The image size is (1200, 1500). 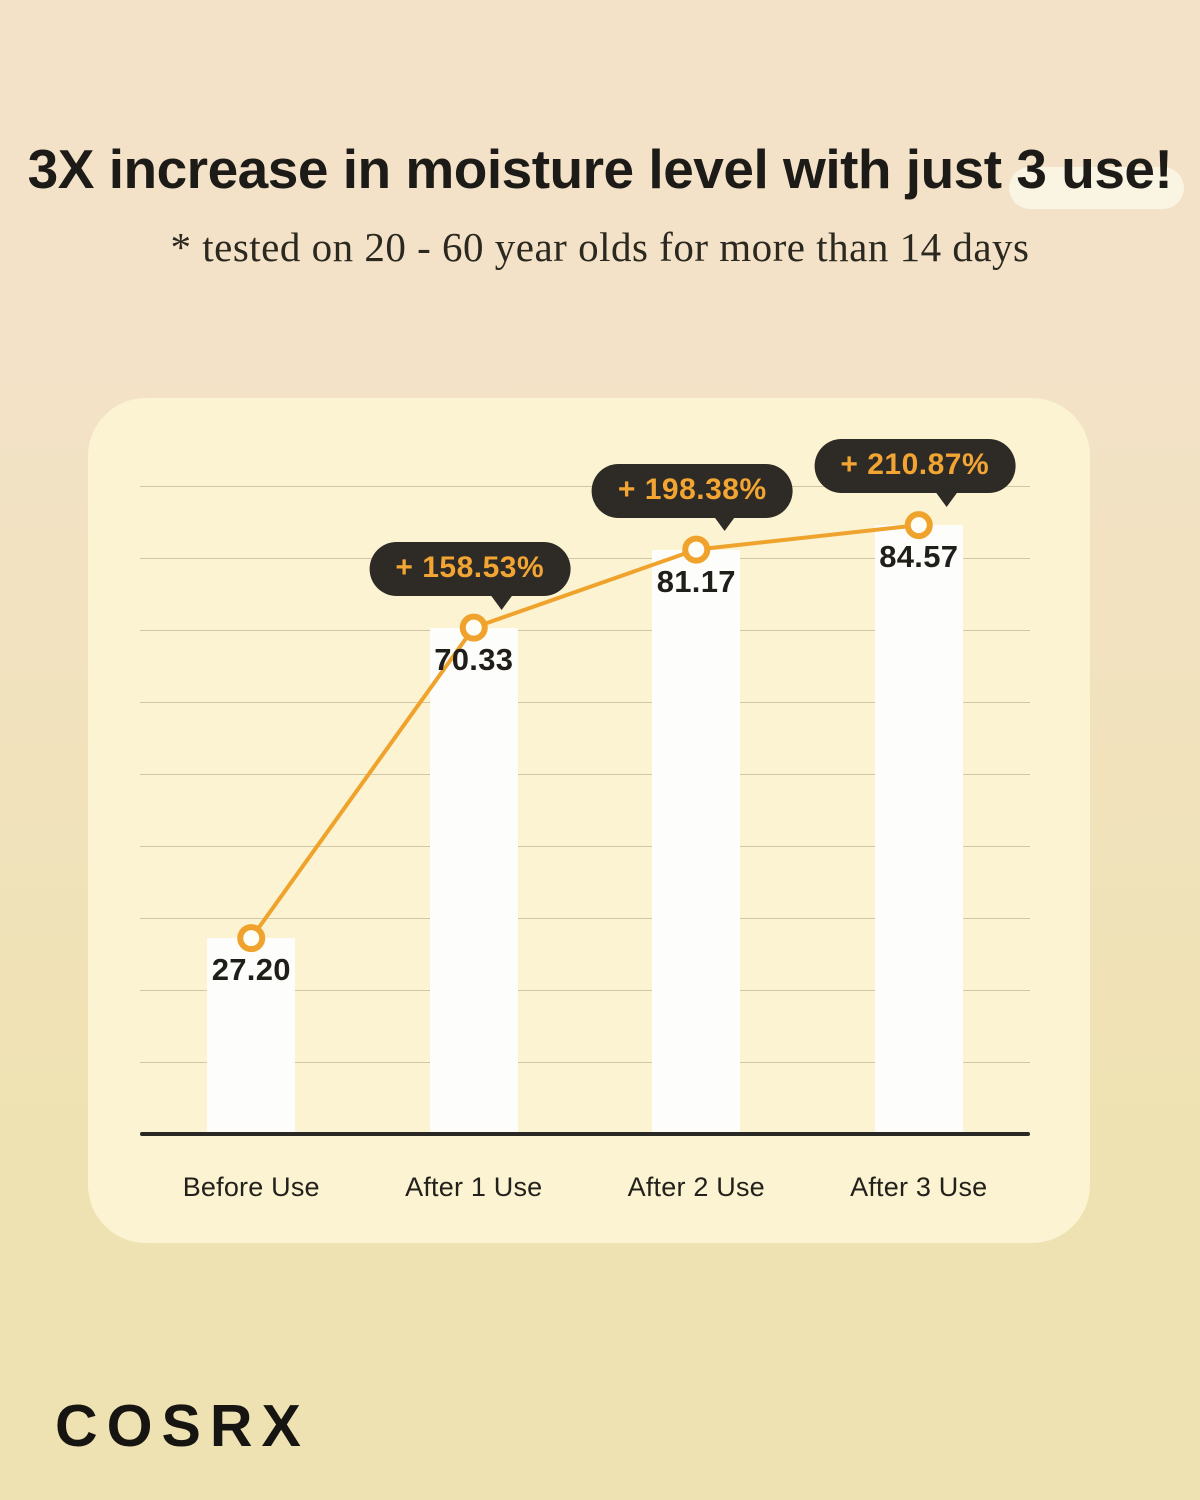 What do you see at coordinates (696, 581) in the screenshot?
I see `value-label: 81.17` at bounding box center [696, 581].